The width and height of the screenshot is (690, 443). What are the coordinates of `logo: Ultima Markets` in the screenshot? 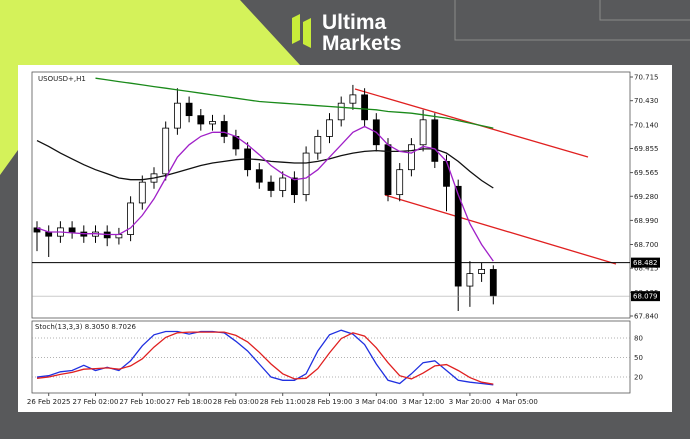 It's located at (346, 33).